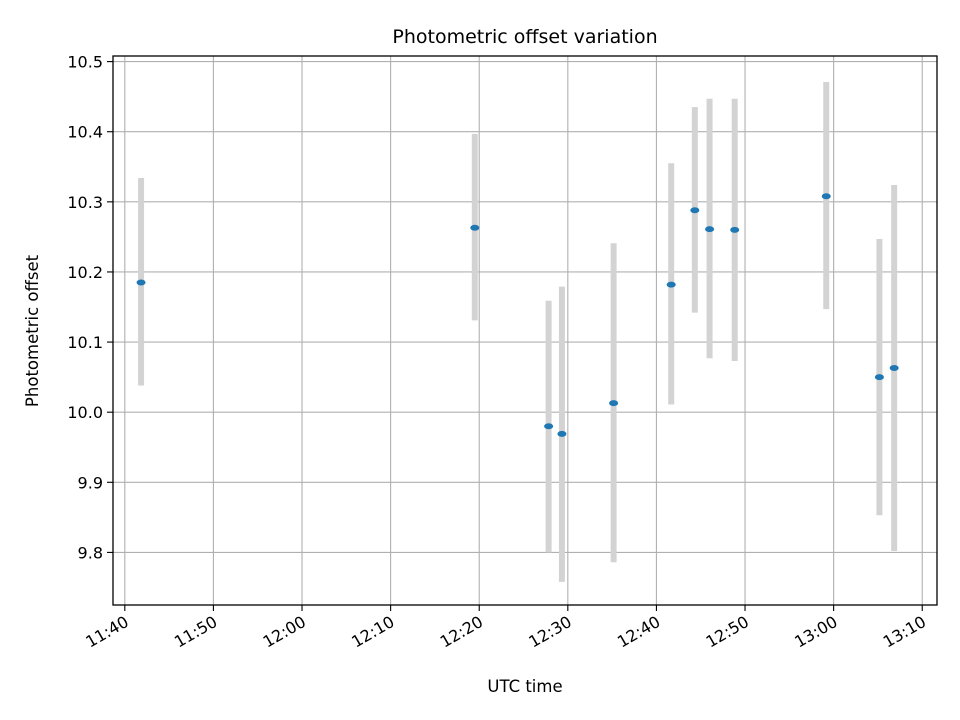 This screenshot has height=720, width=960. I want to click on y-tick-label: 10.4, so click(85, 132).